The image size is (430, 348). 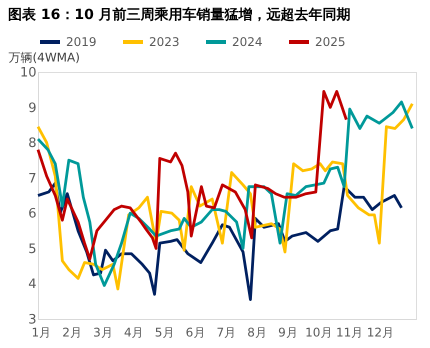 I want to click on y-tick-label: 3, so click(x=32, y=320).